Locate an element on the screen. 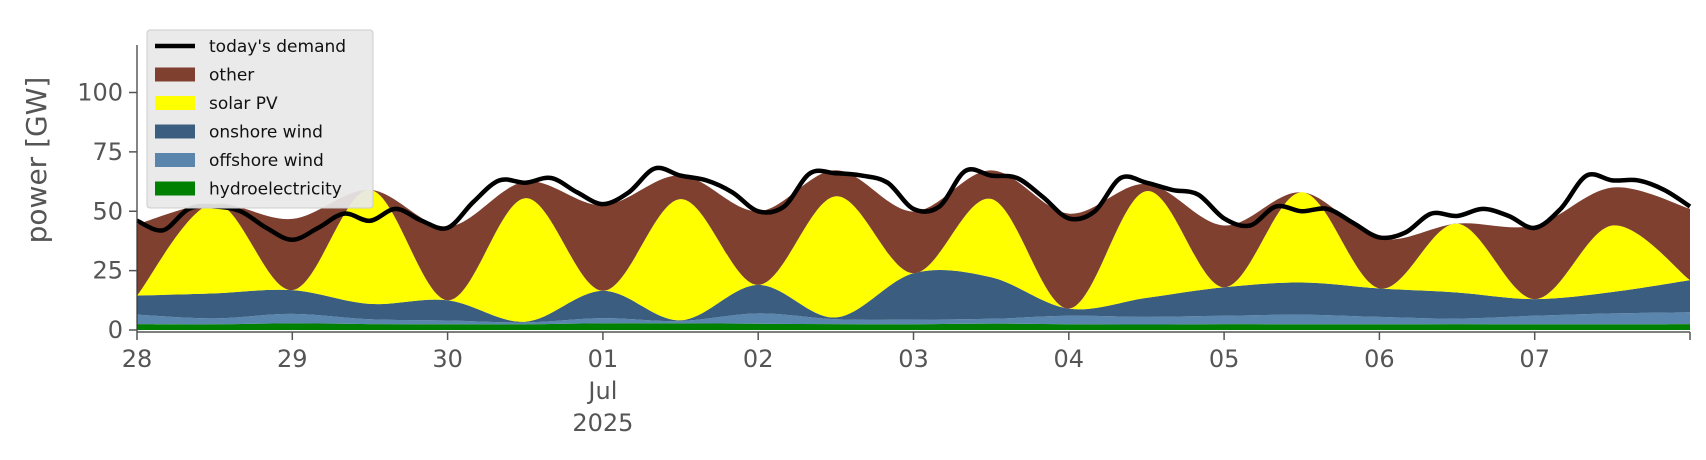 The height and width of the screenshot is (460, 1706). x-tick-label: 2025 is located at coordinates (602, 423).